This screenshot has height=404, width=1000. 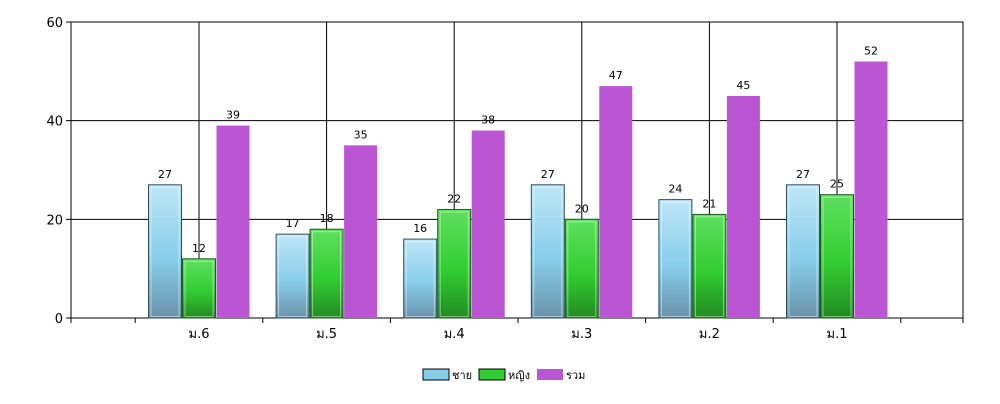 What do you see at coordinates (326, 334) in the screenshot?
I see `x-tick-label: ม.5` at bounding box center [326, 334].